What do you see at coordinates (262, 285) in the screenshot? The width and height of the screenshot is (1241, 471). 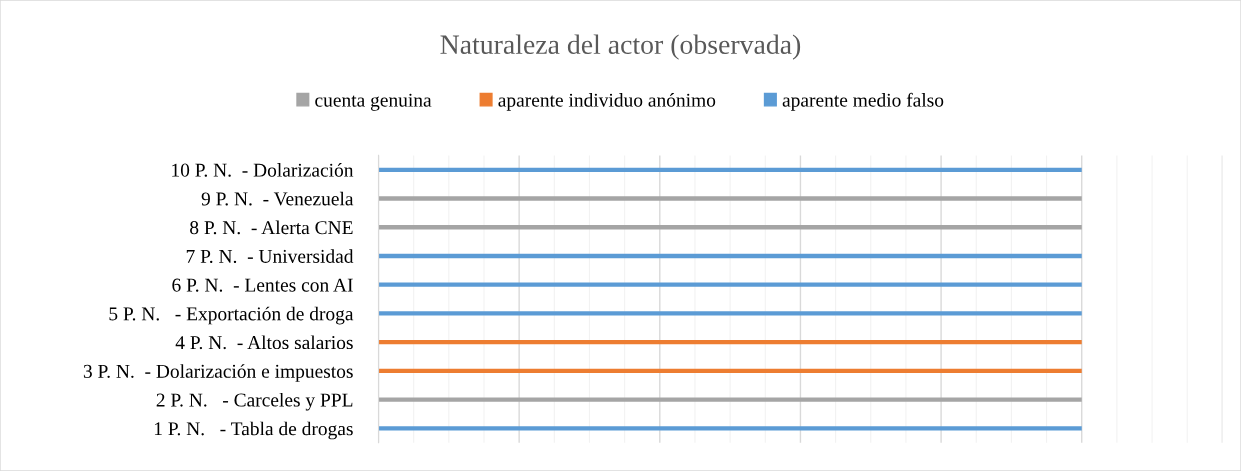 I see `y-tick-label: 6 P. N. - Lentes con AI` at bounding box center [262, 285].